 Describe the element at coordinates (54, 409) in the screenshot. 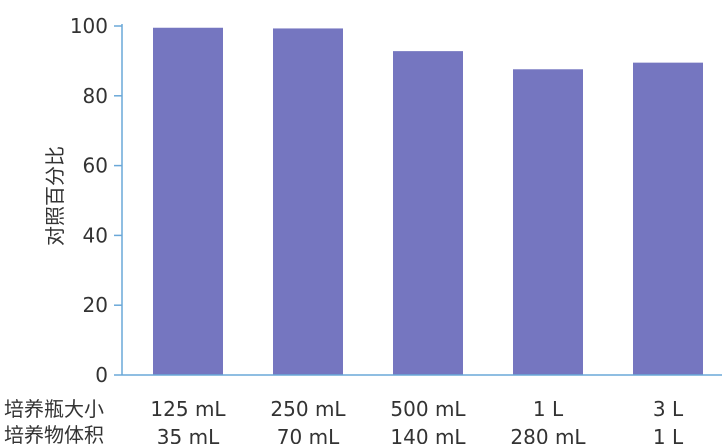

I see `row-header-flask-size: 培养瓶大小` at that location.